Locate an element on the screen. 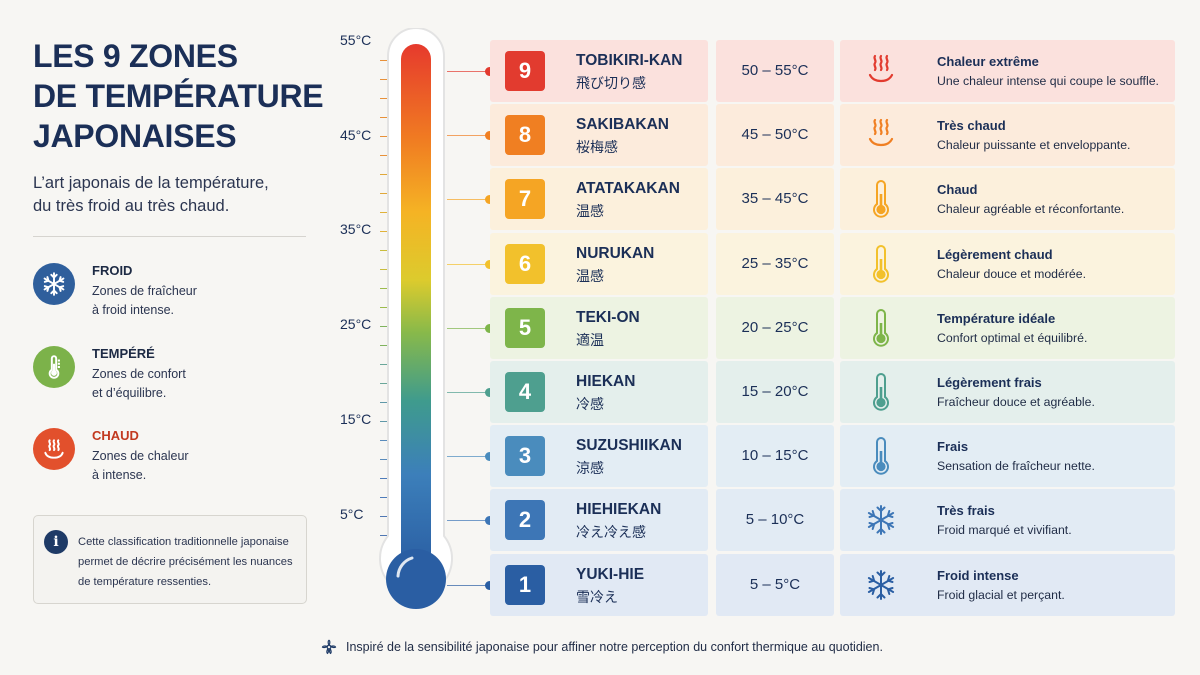  category-tempere: TEMPÉRÉ Zones de confort et d’équilibre. is located at coordinates (168, 376).